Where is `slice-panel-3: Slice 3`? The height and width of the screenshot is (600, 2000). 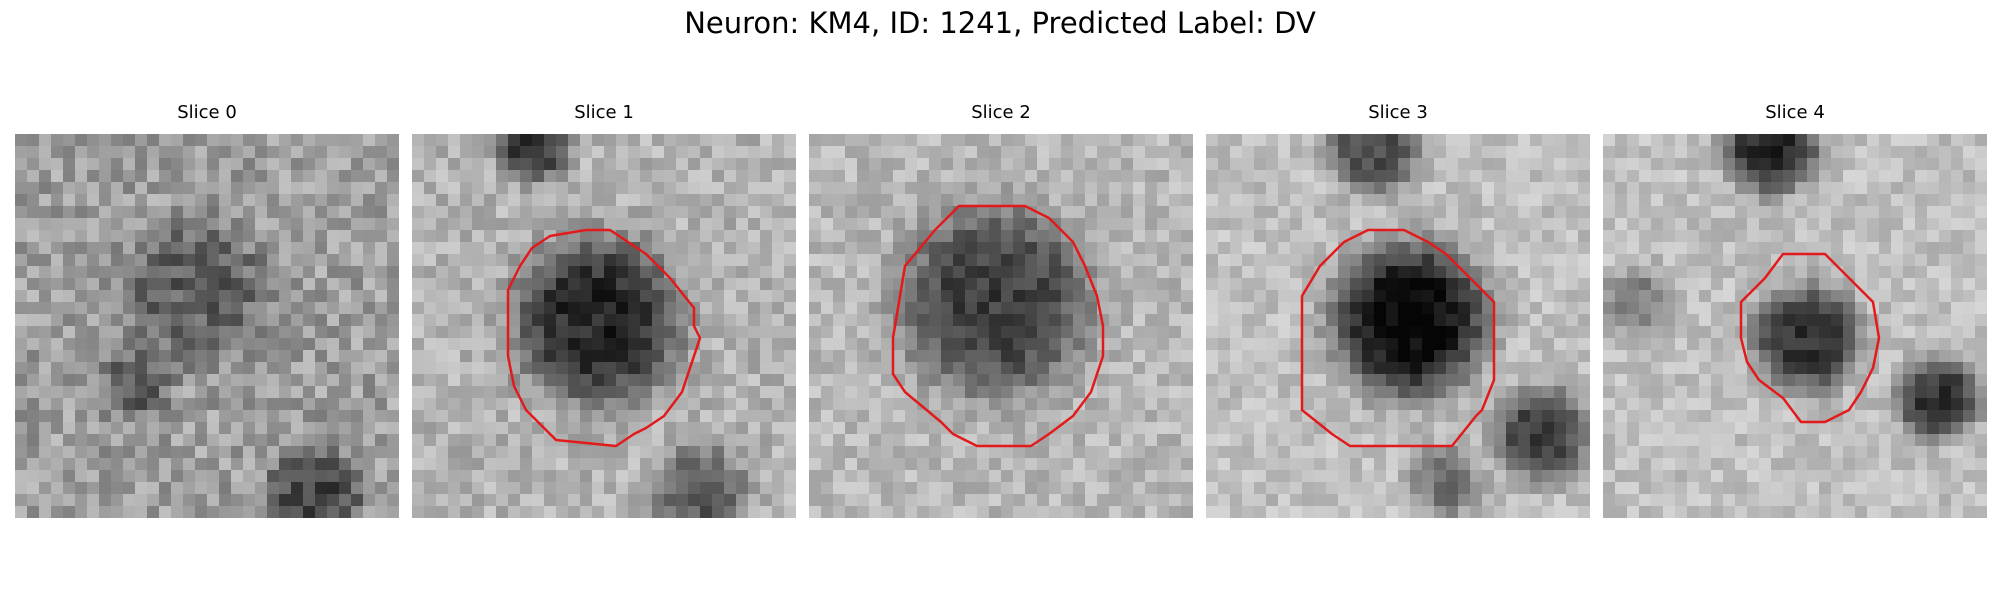 slice-panel-3: Slice 3 is located at coordinates (1398, 310).